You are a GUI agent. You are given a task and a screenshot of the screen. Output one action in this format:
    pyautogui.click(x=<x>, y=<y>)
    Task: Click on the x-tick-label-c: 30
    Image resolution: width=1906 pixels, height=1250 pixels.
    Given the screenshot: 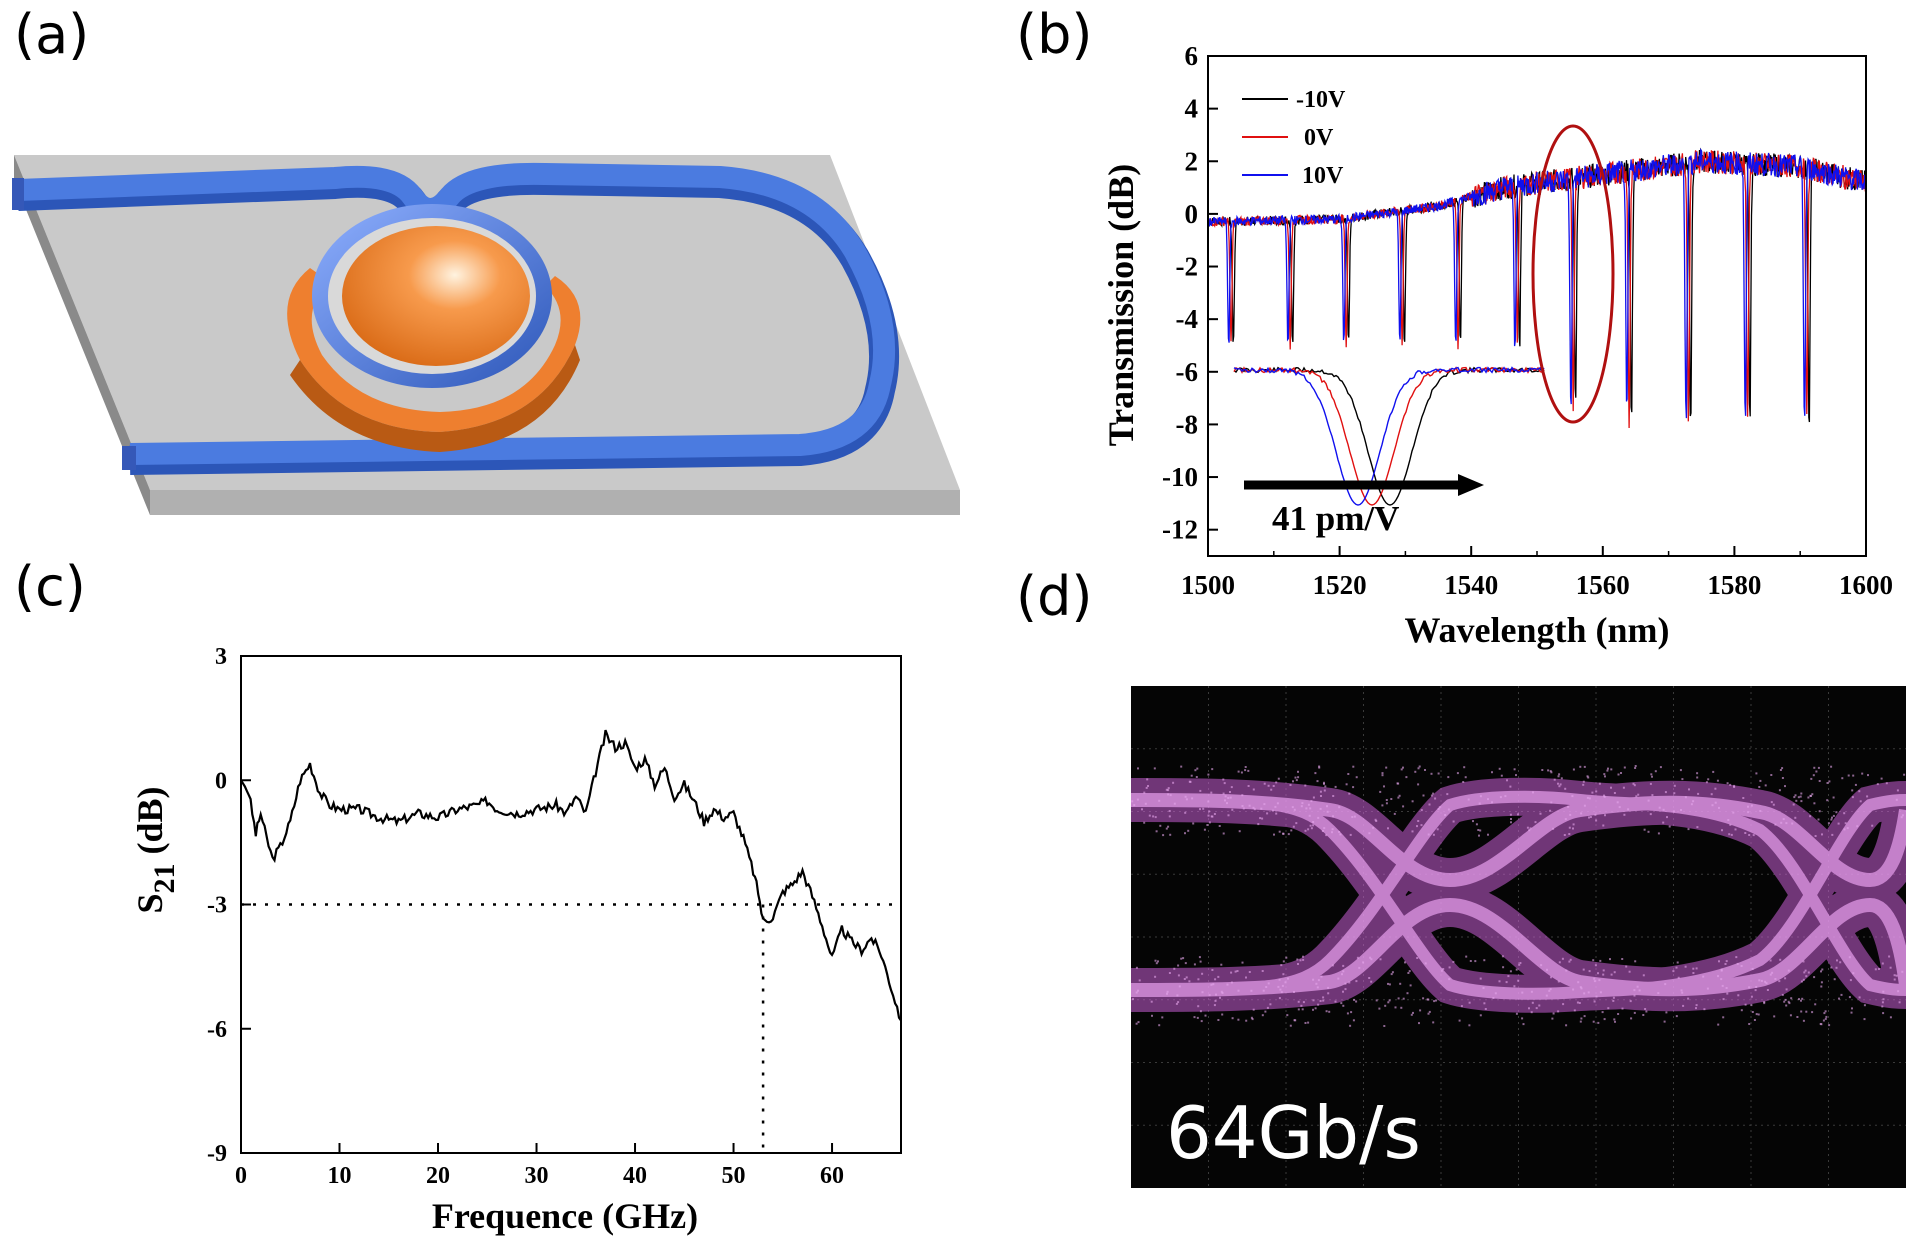 What is the action you would take?
    pyautogui.click(x=537, y=1176)
    